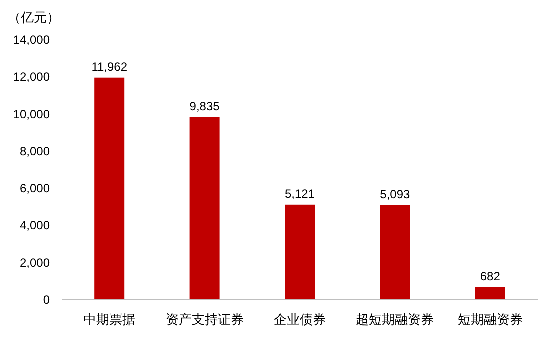  What do you see at coordinates (300, 193) in the screenshot?
I see `data-label: 5,121` at bounding box center [300, 193].